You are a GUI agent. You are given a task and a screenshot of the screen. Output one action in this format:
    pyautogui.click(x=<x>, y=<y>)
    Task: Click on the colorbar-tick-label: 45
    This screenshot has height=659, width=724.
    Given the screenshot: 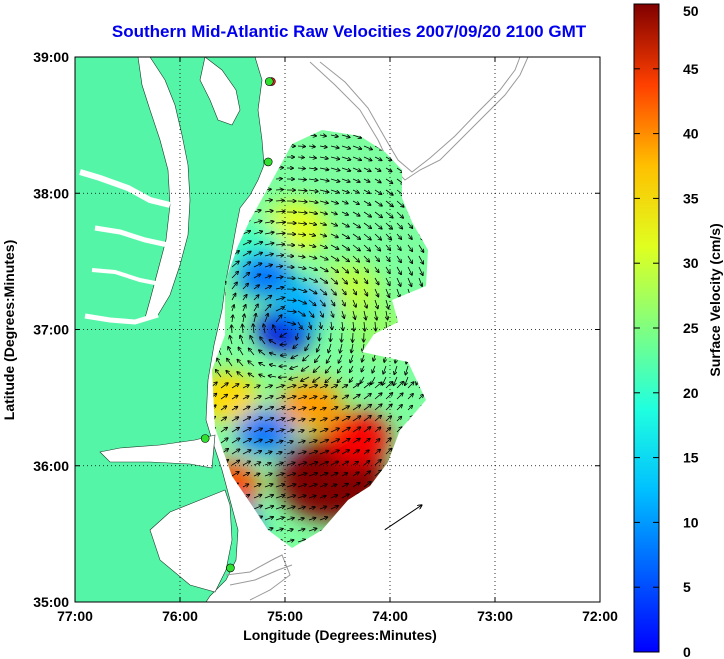 What is the action you would take?
    pyautogui.click(x=691, y=69)
    